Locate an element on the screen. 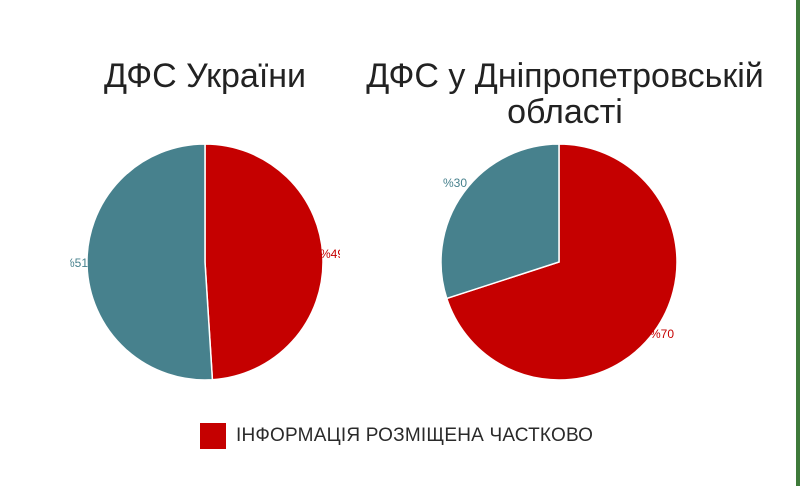 This screenshot has height=486, width=800. chart-title-left: ДФС України is located at coordinates (205, 76).